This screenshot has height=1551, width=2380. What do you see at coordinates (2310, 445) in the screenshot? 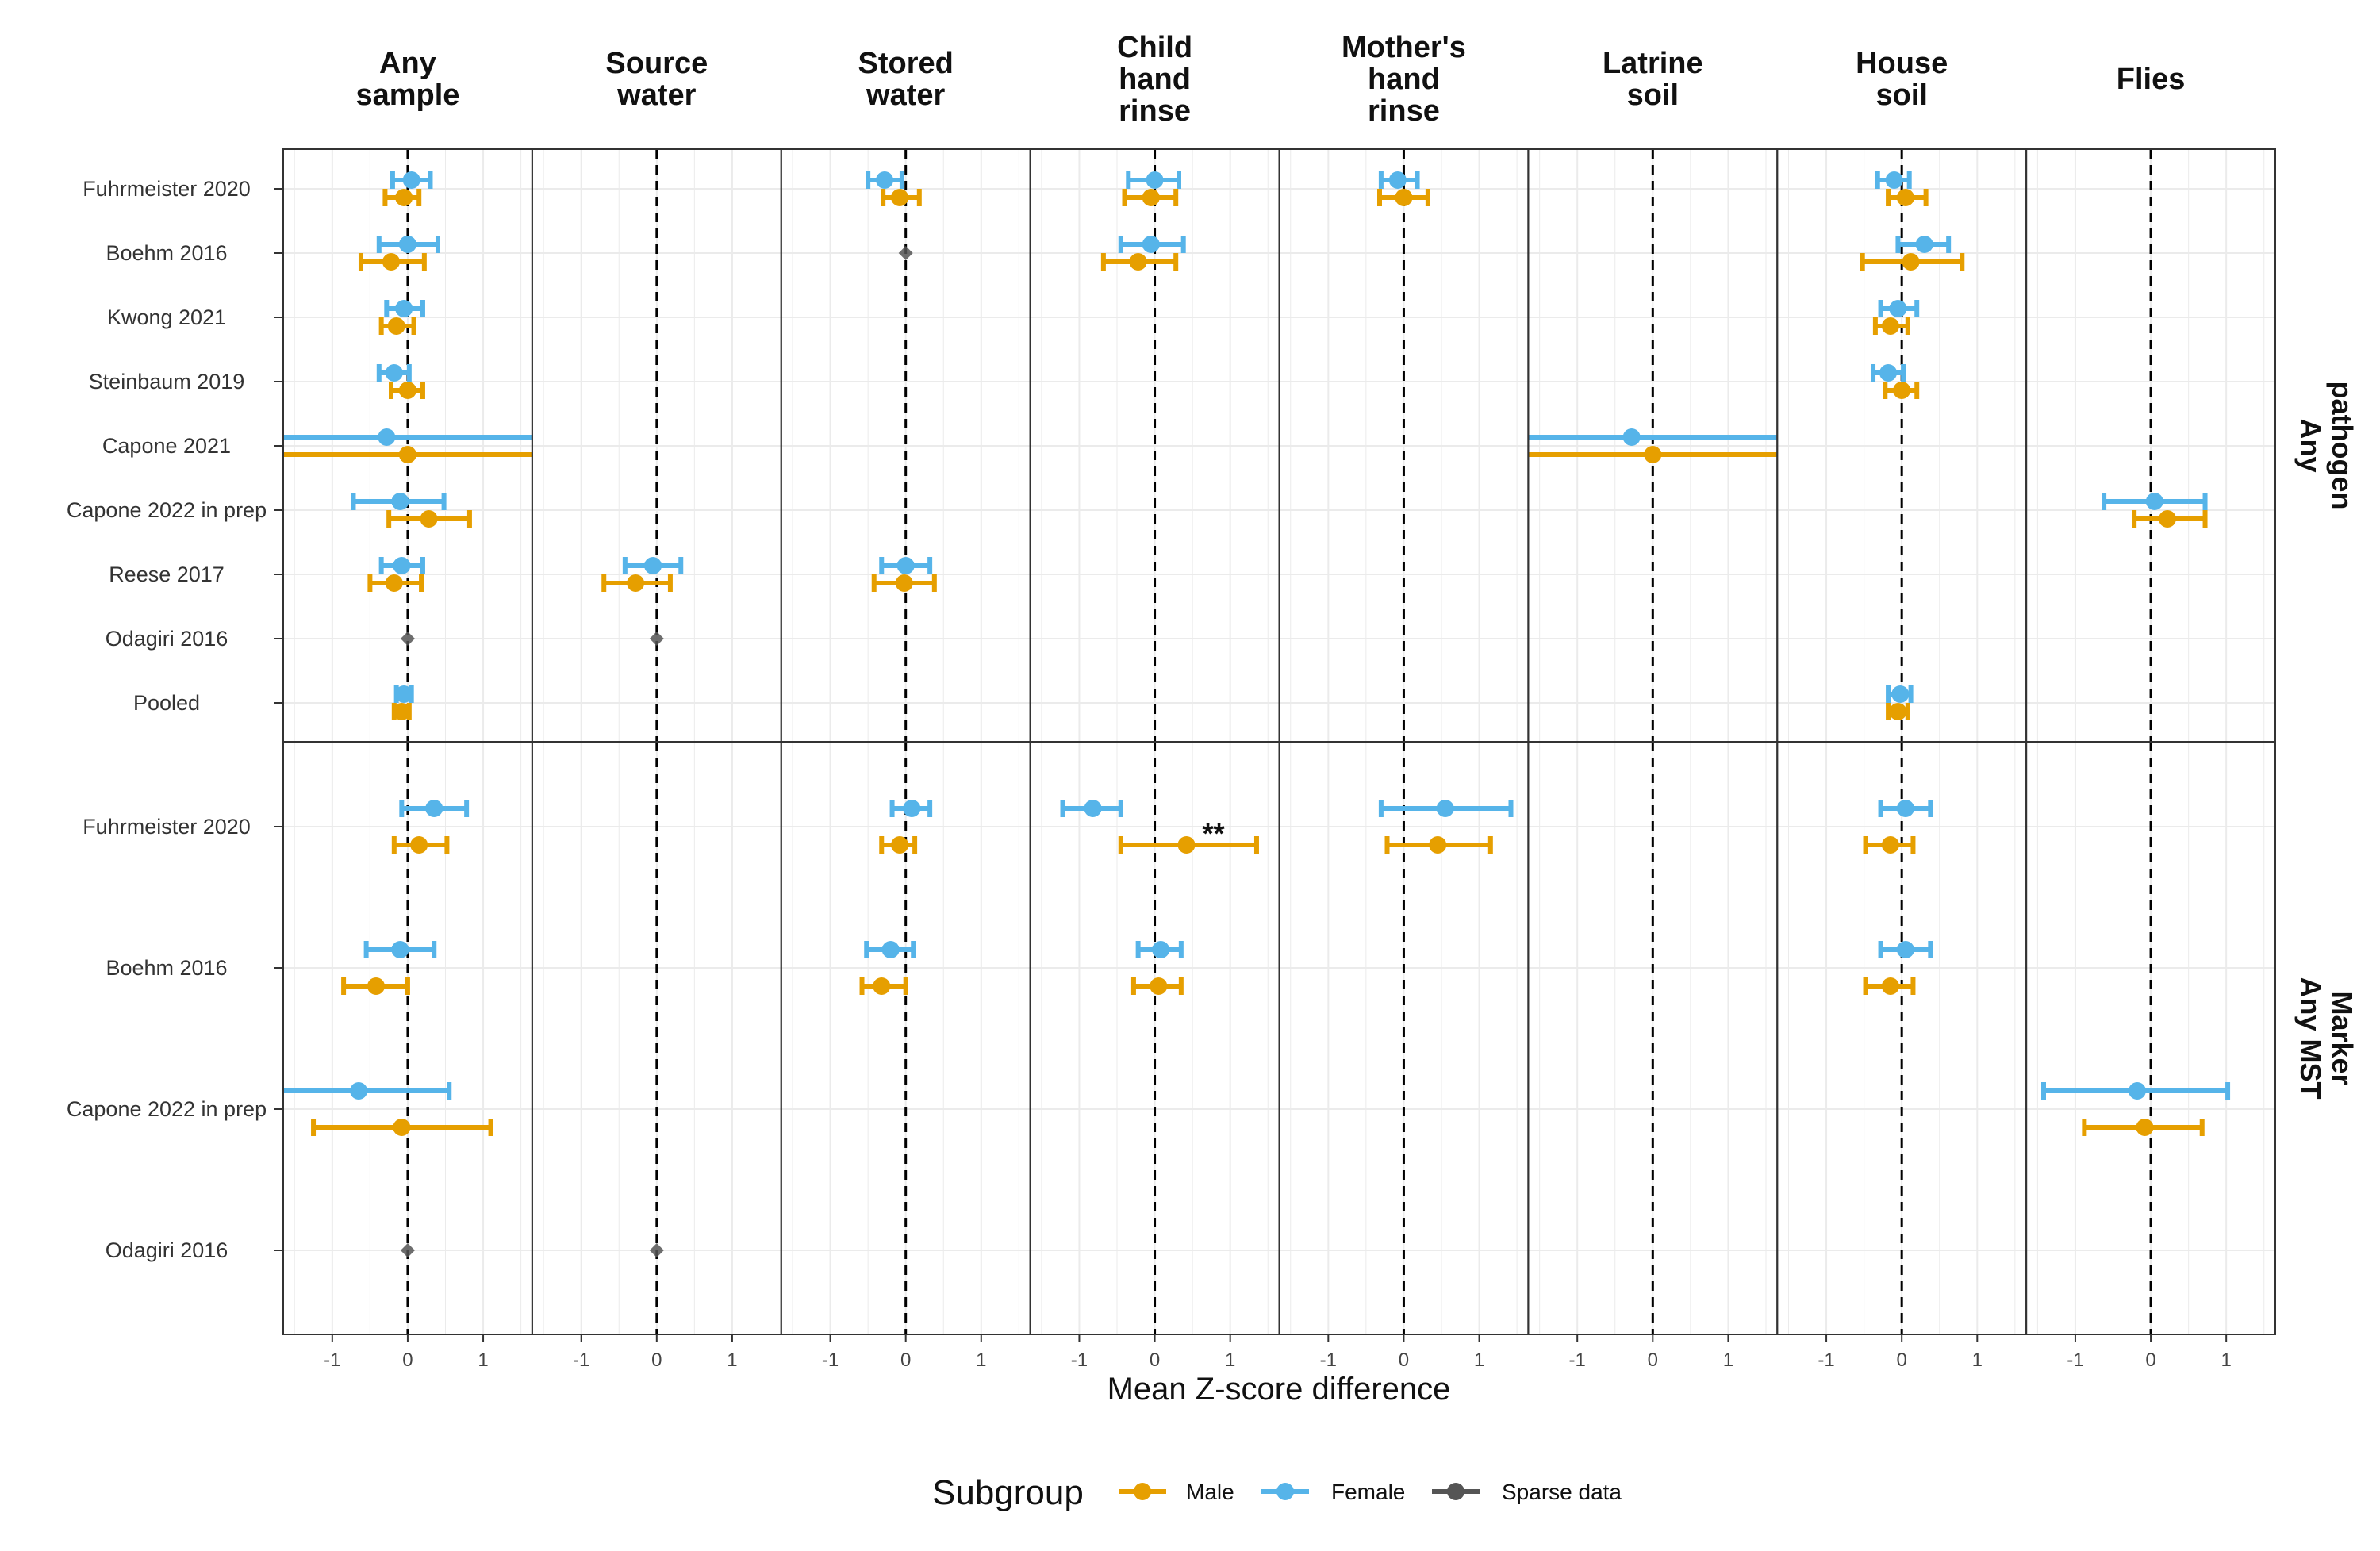
I see `strip-title-pathogen: Any` at bounding box center [2310, 445].